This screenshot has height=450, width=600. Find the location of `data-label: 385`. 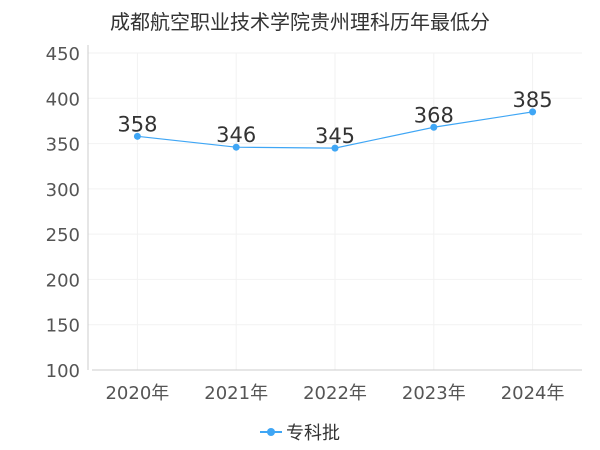

data-label: 385 is located at coordinates (533, 100).